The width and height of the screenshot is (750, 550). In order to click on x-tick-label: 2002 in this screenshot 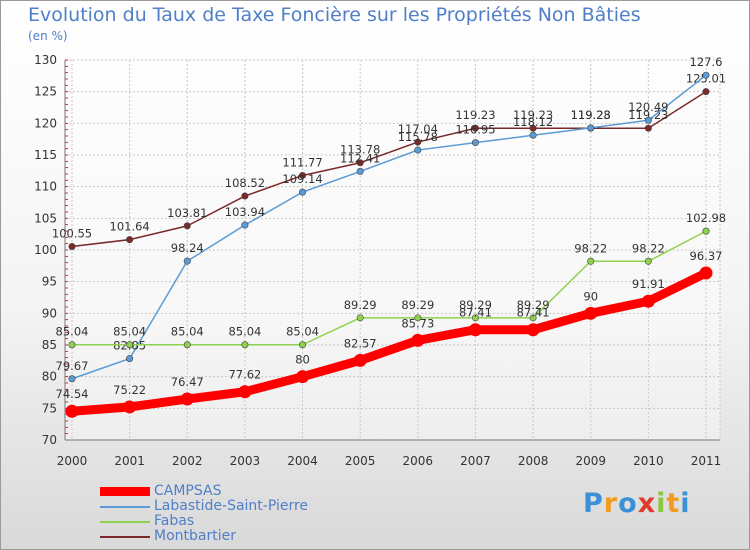, I will do `click(187, 461)`.